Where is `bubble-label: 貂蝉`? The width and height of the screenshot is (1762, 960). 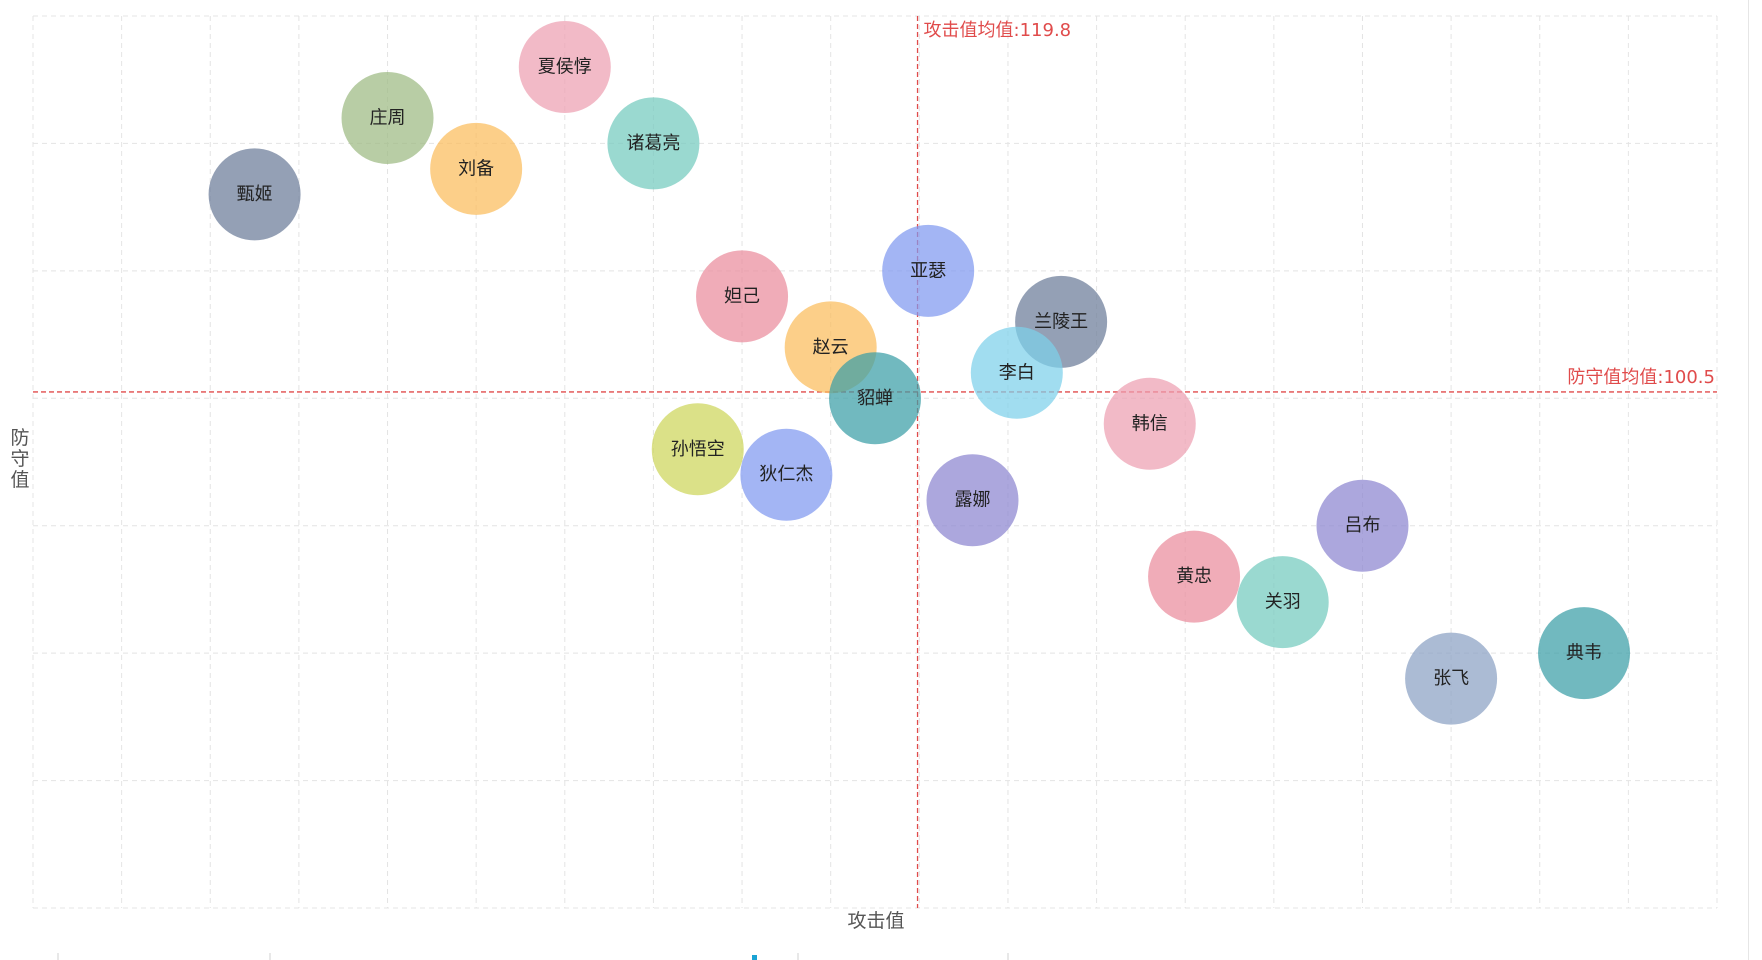 bubble-label: 貂蝉 is located at coordinates (875, 398).